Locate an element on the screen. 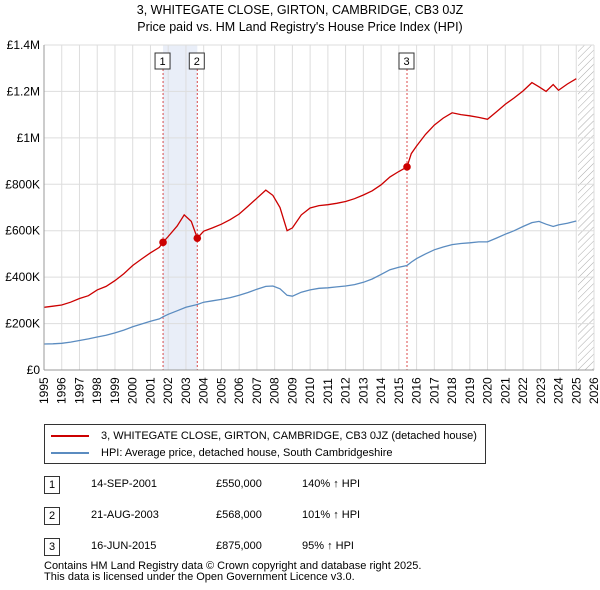  x-tick-label: 2002 is located at coordinates (168, 390).